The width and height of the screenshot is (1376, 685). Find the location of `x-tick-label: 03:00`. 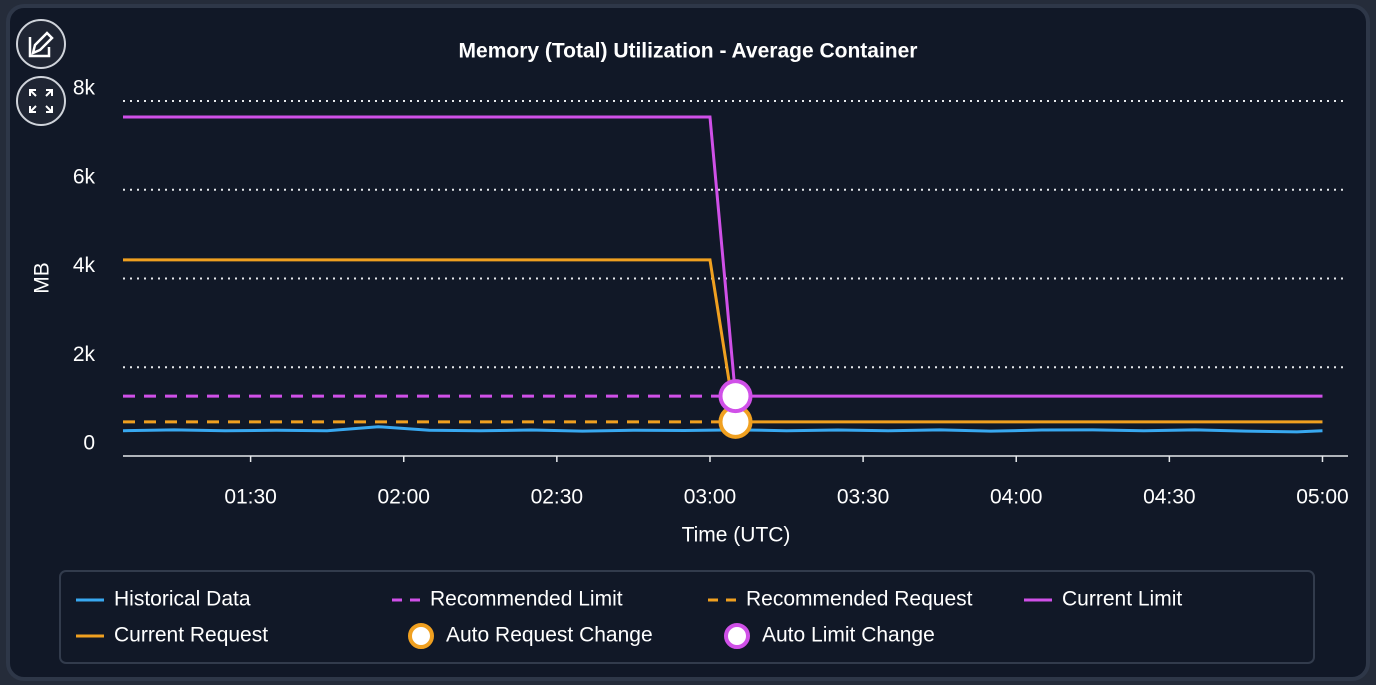

x-tick-label: 03:00 is located at coordinates (710, 497).